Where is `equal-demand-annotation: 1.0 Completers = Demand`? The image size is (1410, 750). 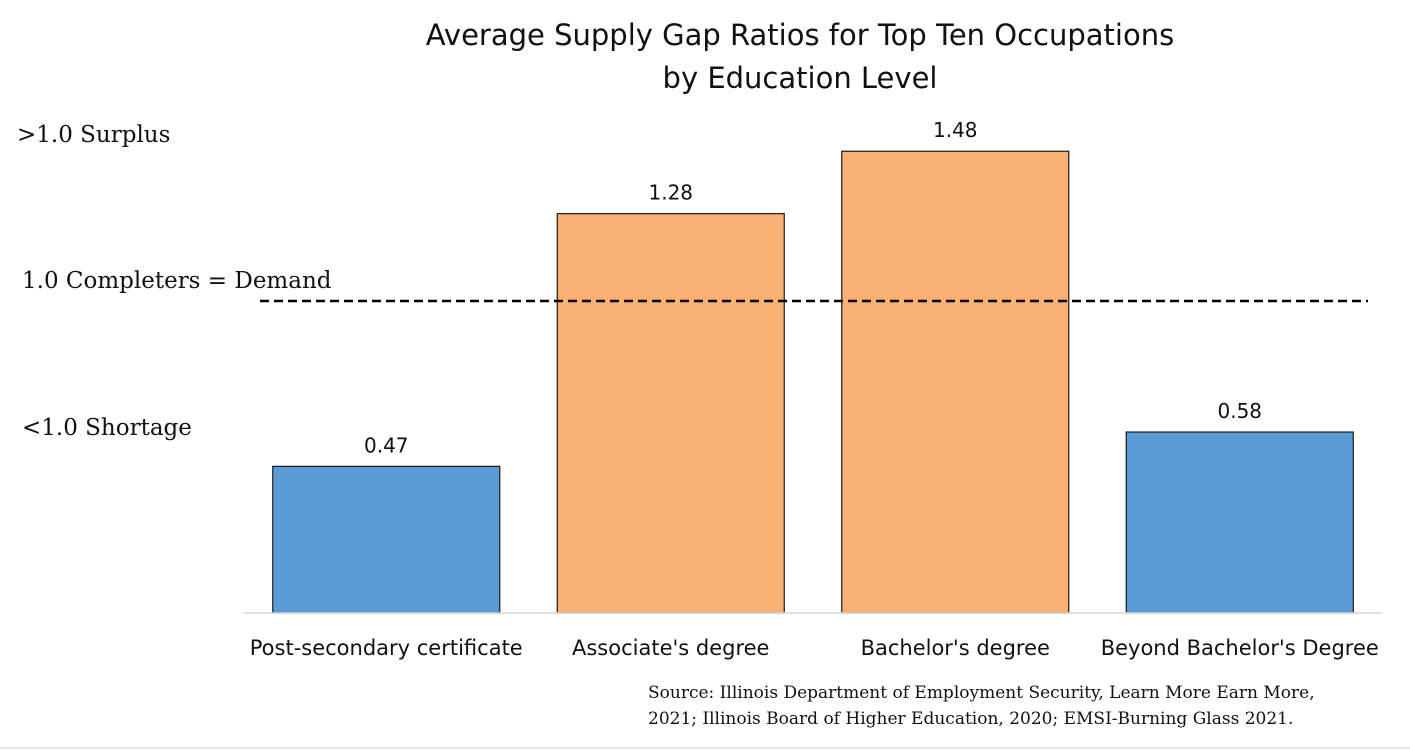
equal-demand-annotation: 1.0 Completers = Demand is located at coordinates (177, 281).